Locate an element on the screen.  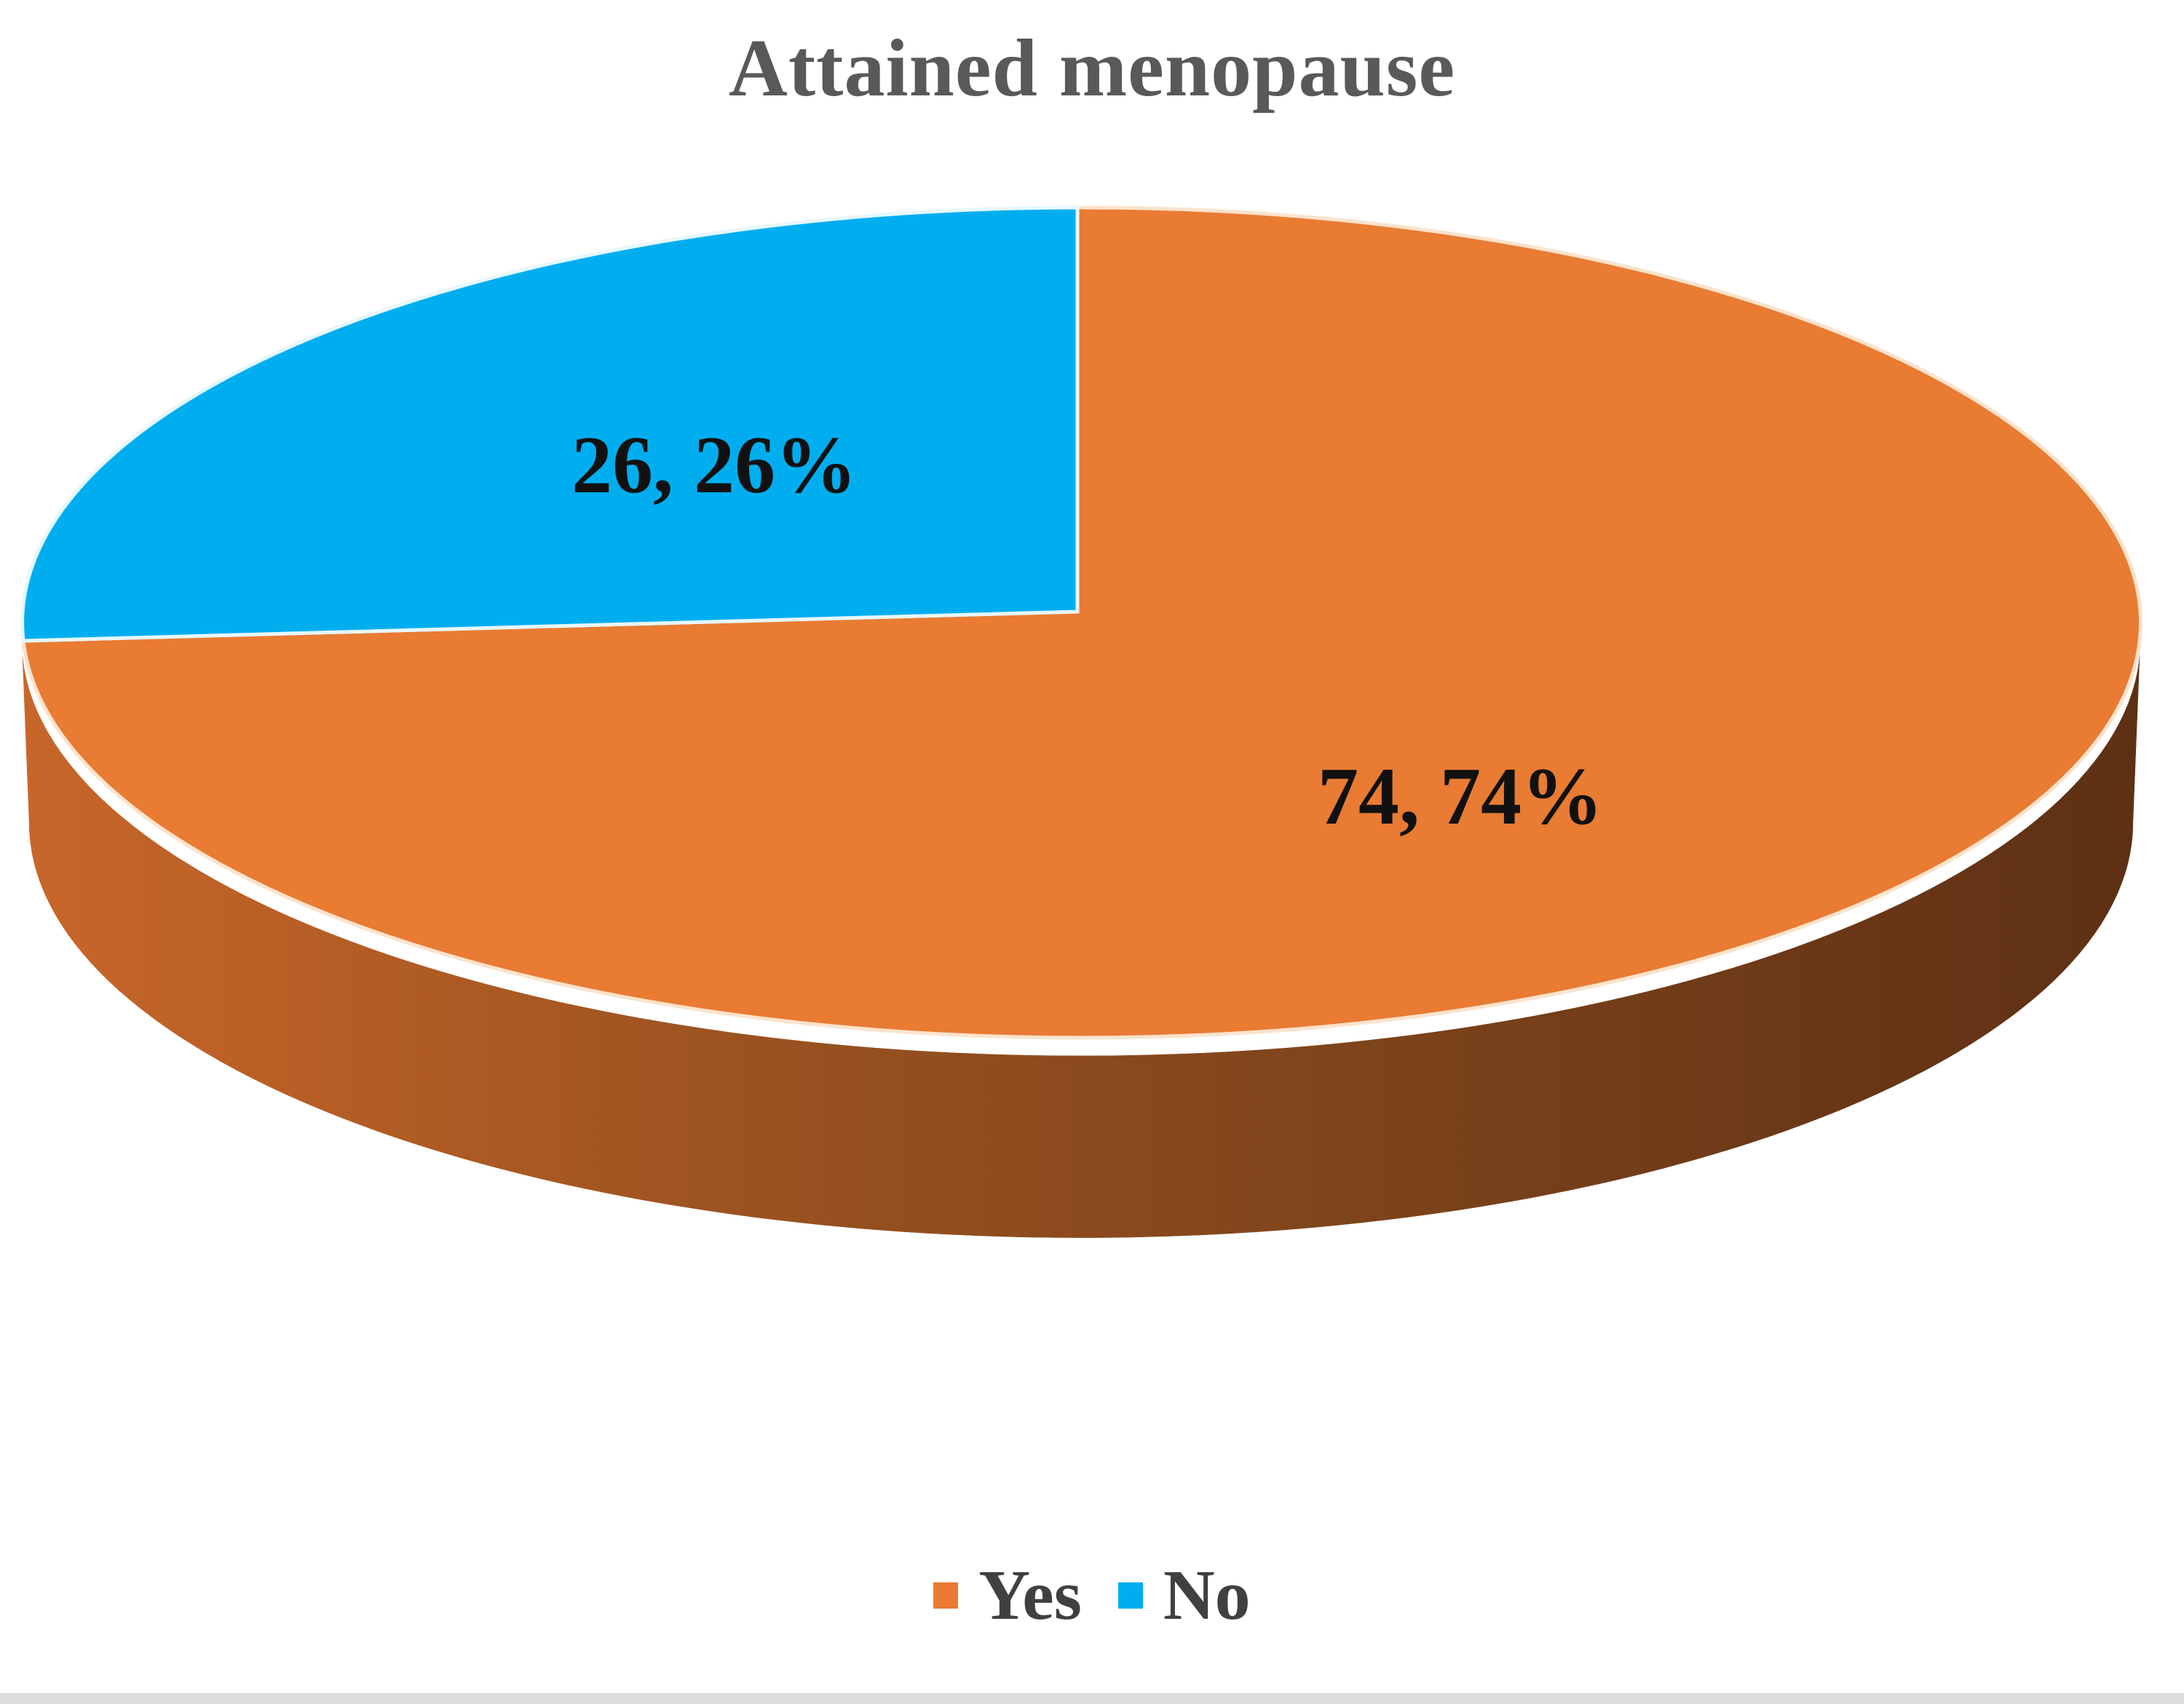
legend-label-yes: Yes is located at coordinates (1030, 1595).